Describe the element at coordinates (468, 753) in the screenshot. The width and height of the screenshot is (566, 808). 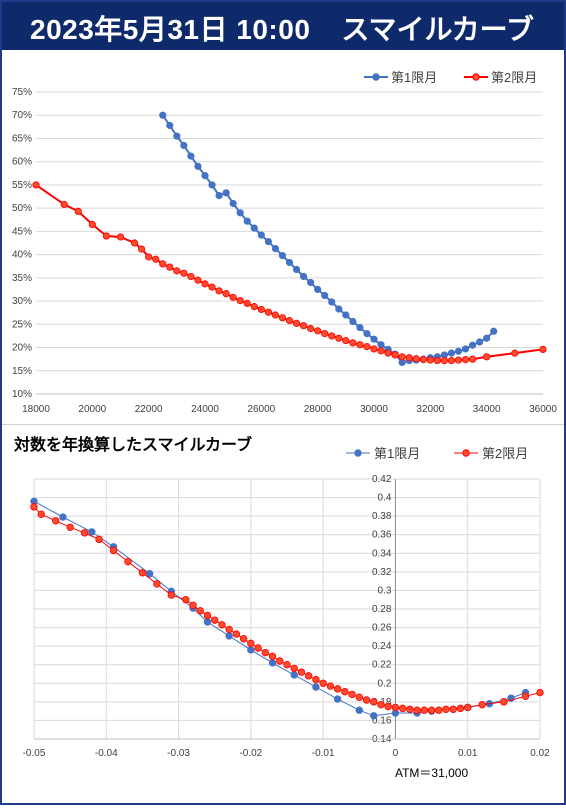
I see `x-tick-label: 0.01` at that location.